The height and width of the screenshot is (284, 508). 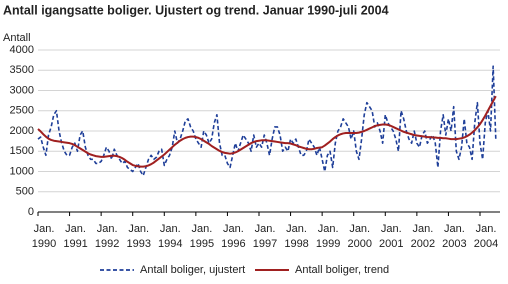 I want to click on x-tick-label: Jan. 1994, so click(x=170, y=236).